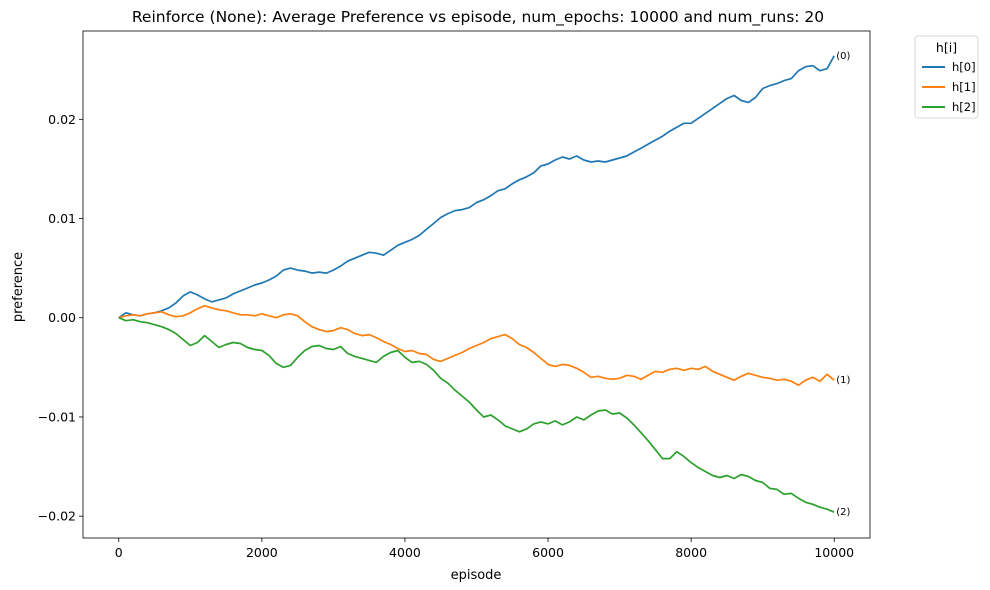 This screenshot has height=590, width=990. Describe the element at coordinates (57, 416) in the screenshot. I see `y-tick-label: −0.01` at that location.